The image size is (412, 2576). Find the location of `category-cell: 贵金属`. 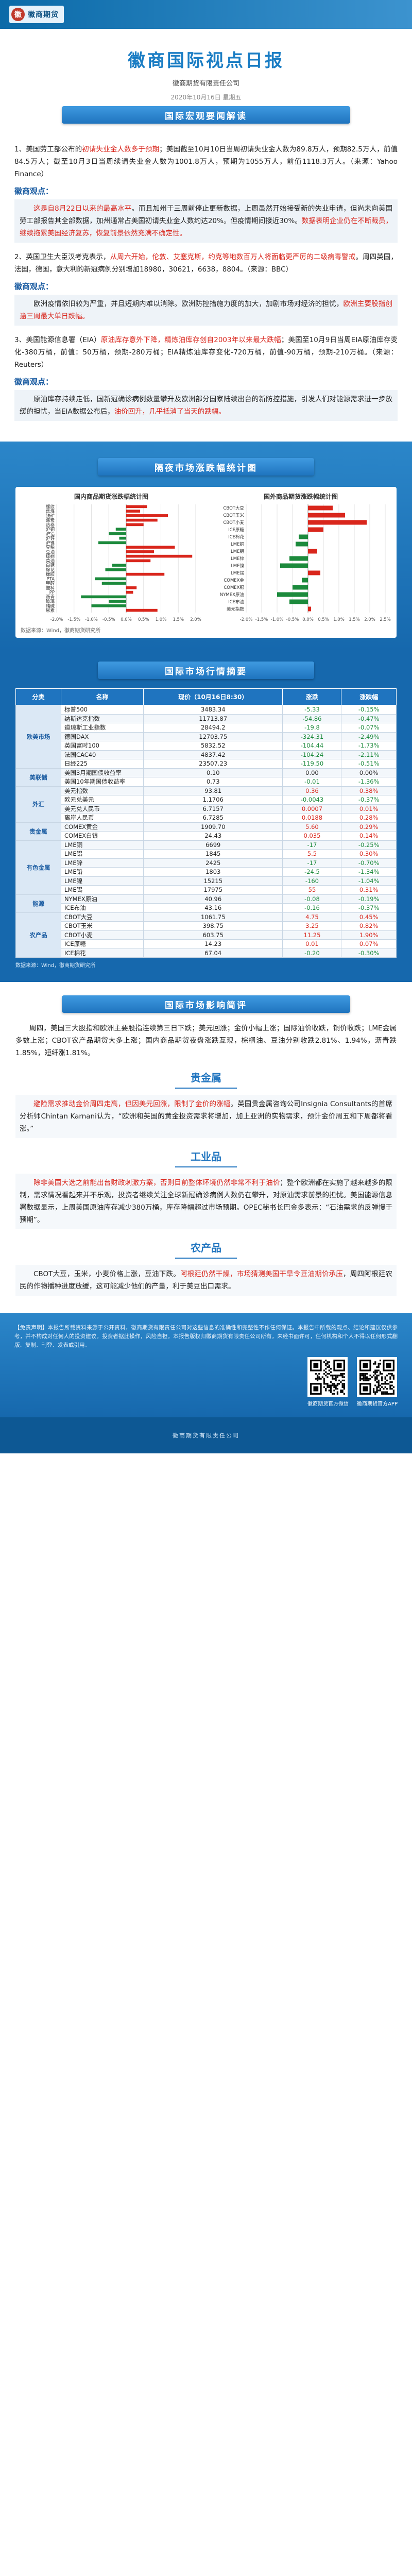

category-cell: 贵金属 is located at coordinates (38, 831).